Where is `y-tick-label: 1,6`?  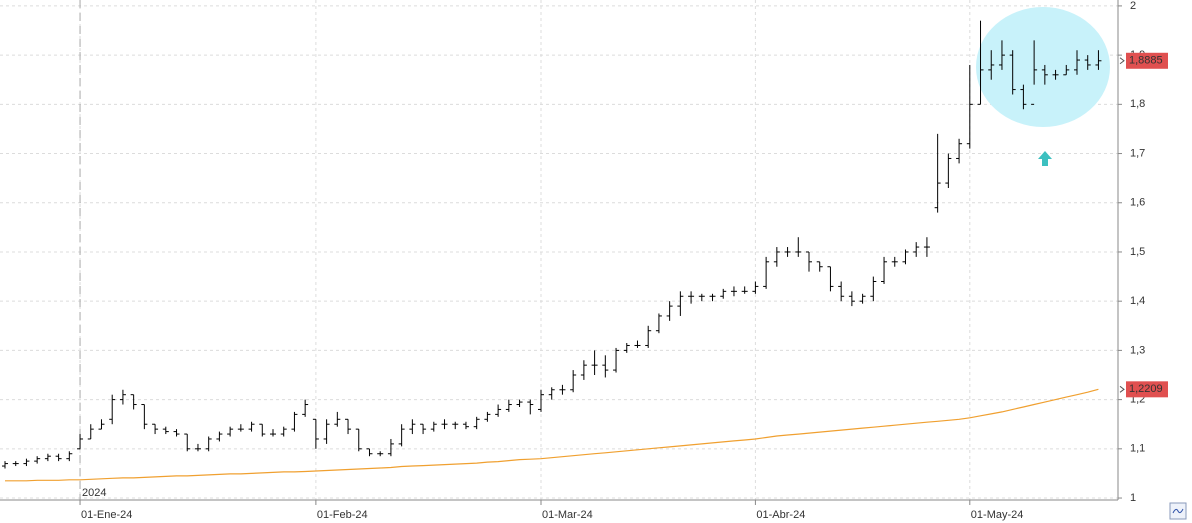 y-tick-label: 1,6 is located at coordinates (1137, 203).